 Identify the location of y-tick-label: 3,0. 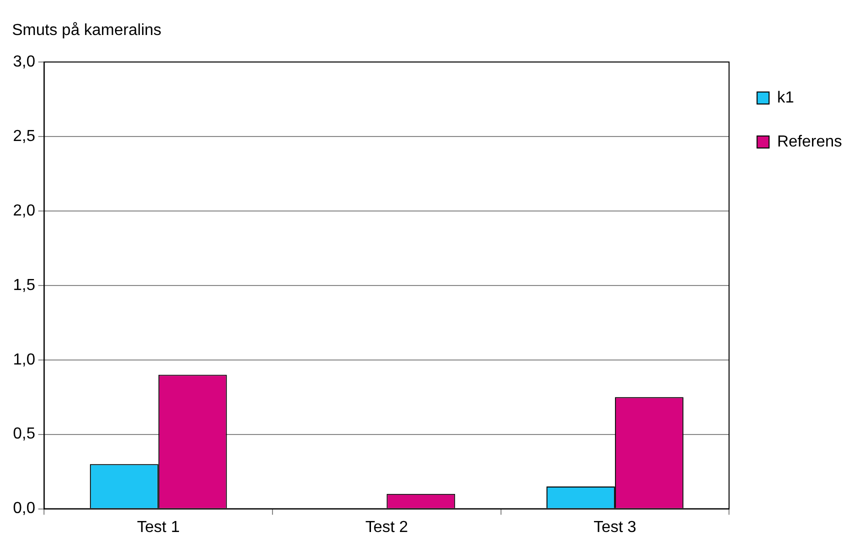
(24, 61).